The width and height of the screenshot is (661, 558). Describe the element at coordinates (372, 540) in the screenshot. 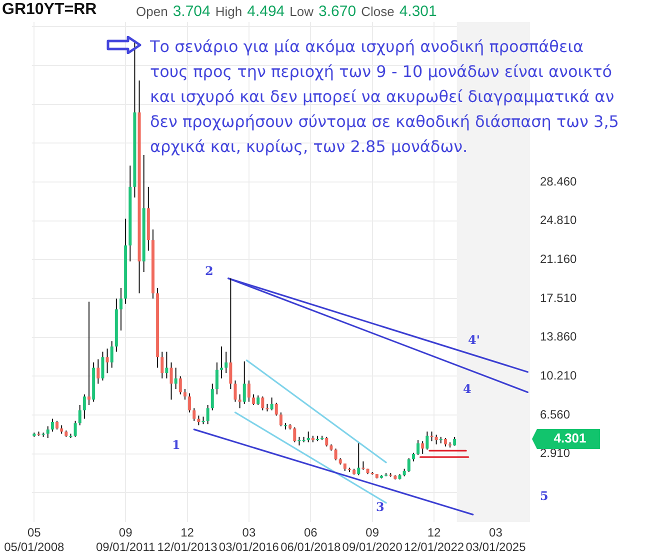

I see `x-tick-label: 09 09/01/2020` at that location.